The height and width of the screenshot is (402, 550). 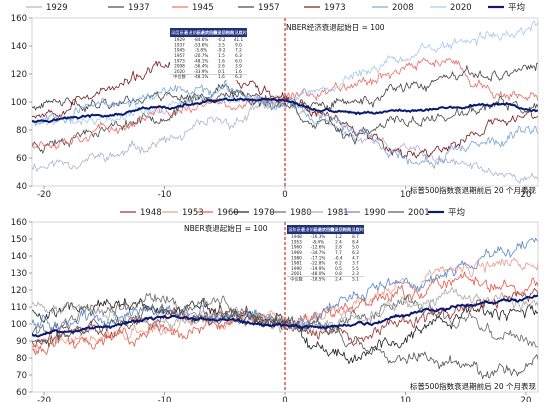 What do you see at coordinates (19, 325) in the screenshot?
I see `y-tick-label: 100` at bounding box center [19, 325].